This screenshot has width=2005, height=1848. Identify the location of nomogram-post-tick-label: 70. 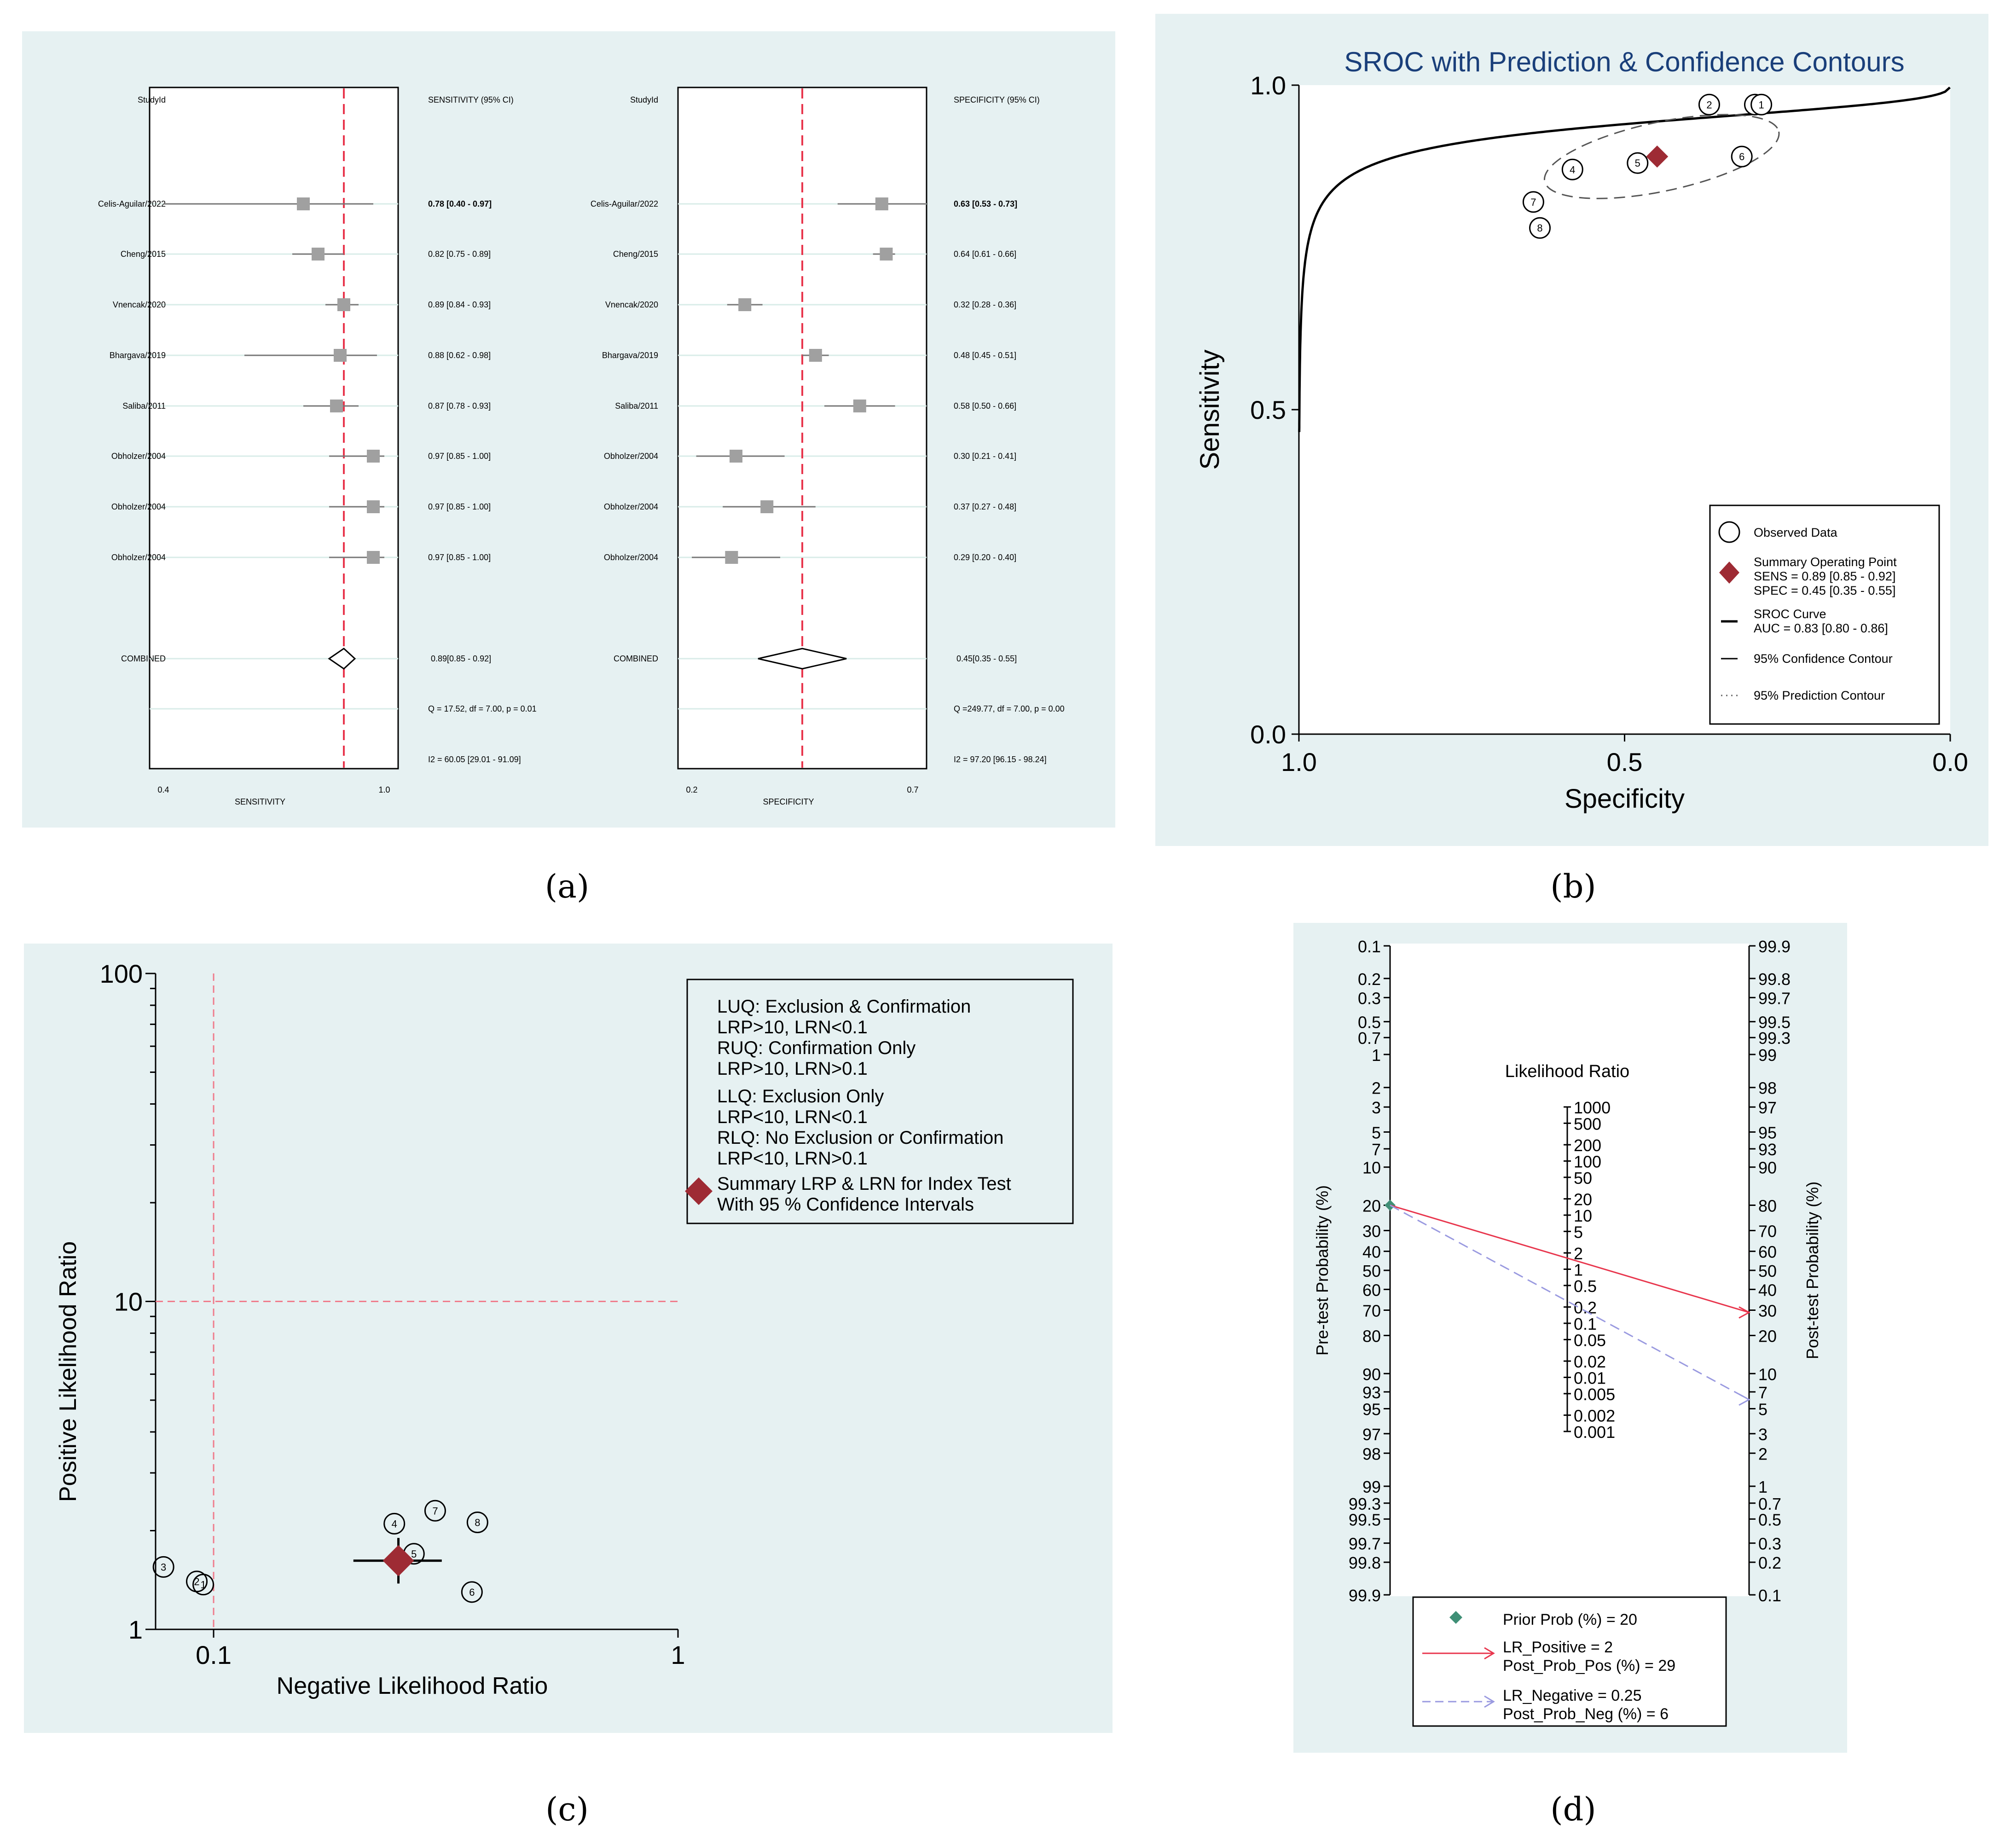
(1767, 1231).